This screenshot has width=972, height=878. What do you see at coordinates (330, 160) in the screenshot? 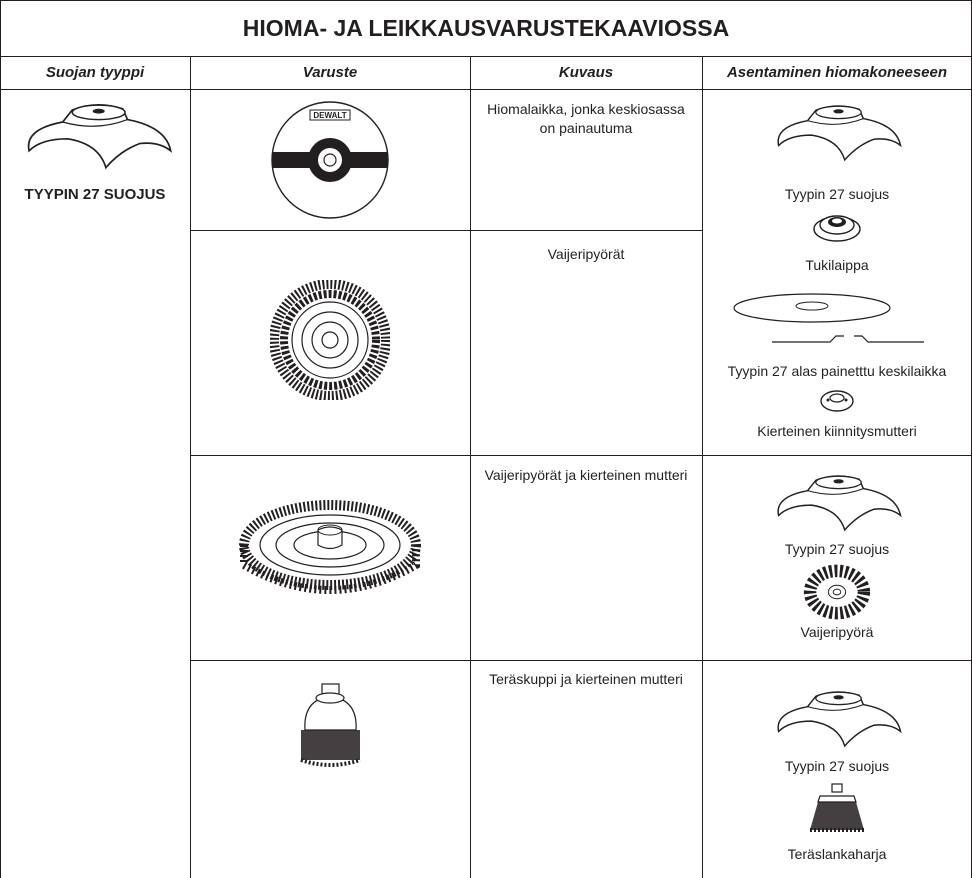
I see `disc-image: DEWALT` at bounding box center [330, 160].